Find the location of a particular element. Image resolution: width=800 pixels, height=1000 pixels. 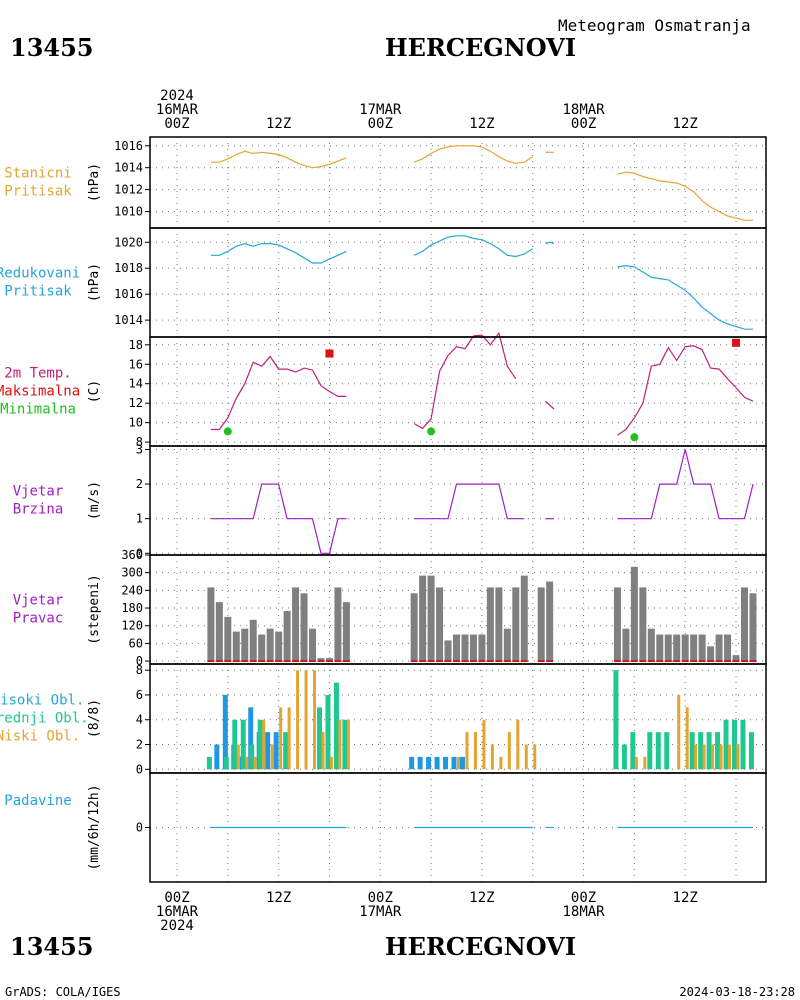

panel-label: Visoki Obl. is located at coordinates (42, 701).